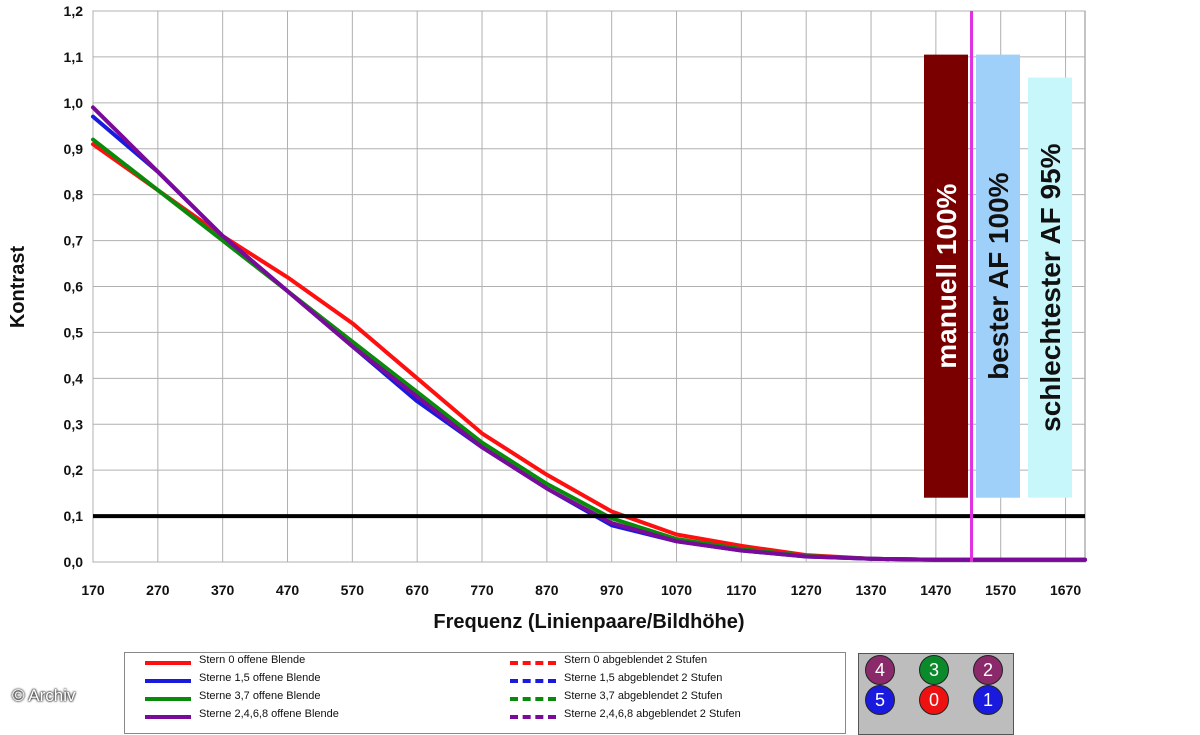  I want to click on legend-label: Stern 0 abgeblendet 2 Stufen, so click(636, 660).